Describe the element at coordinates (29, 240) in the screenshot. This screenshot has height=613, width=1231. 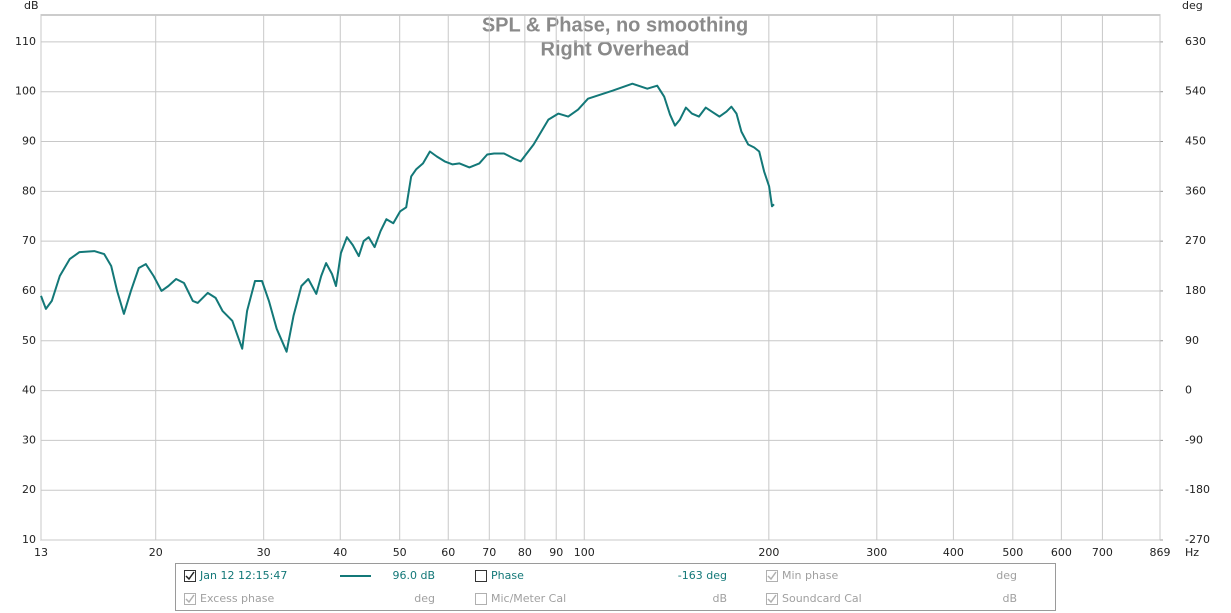
I see `y-tick-label: 70` at that location.